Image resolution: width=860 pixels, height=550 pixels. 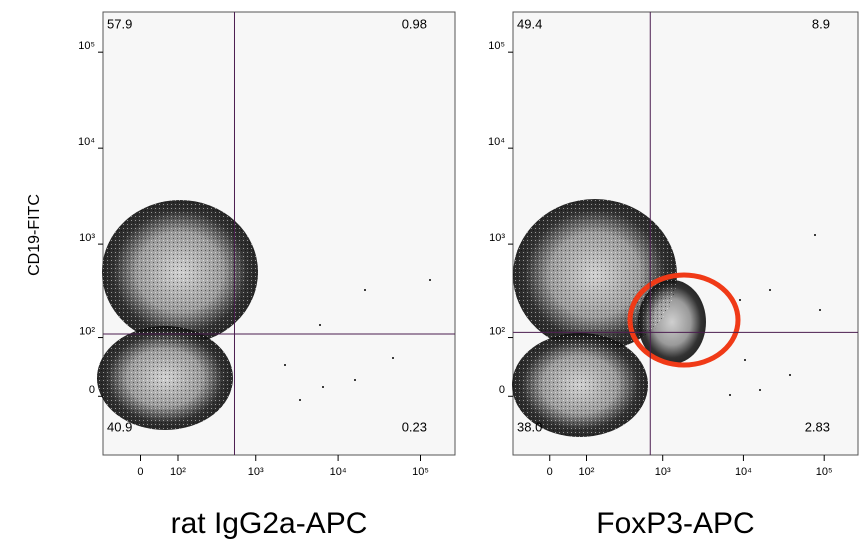 What do you see at coordinates (414, 23) in the screenshot?
I see `quadrant-percent: 0.98` at bounding box center [414, 23].